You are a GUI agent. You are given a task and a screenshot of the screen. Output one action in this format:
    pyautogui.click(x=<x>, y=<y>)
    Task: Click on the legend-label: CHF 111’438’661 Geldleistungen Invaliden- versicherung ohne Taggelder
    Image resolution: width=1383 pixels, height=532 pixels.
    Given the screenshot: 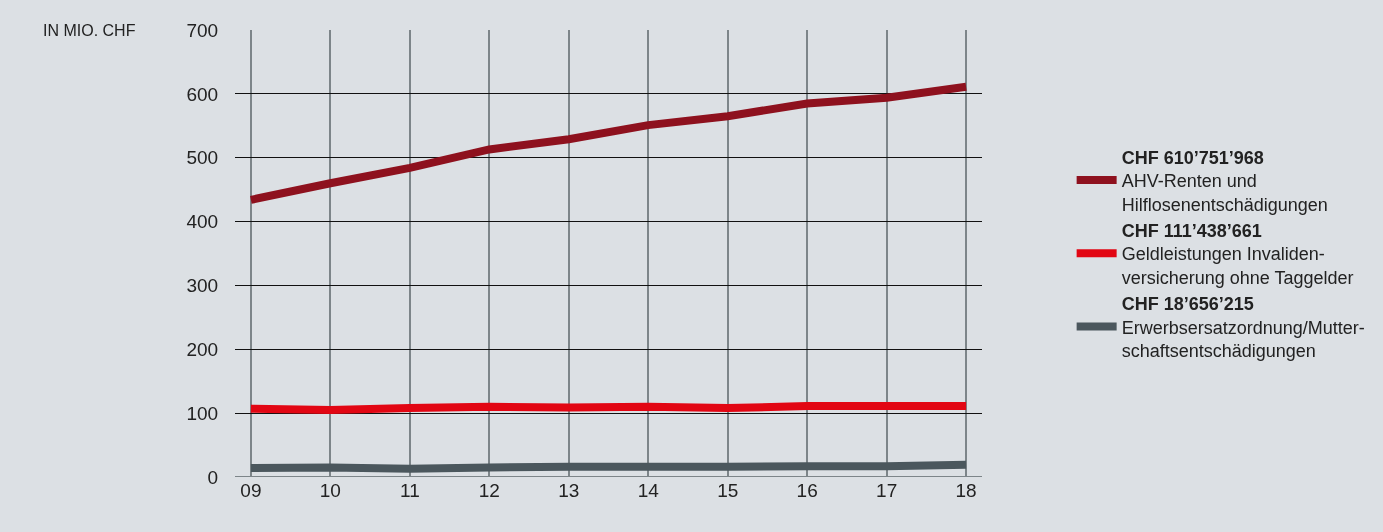 What is the action you would take?
    pyautogui.click(x=1237, y=254)
    